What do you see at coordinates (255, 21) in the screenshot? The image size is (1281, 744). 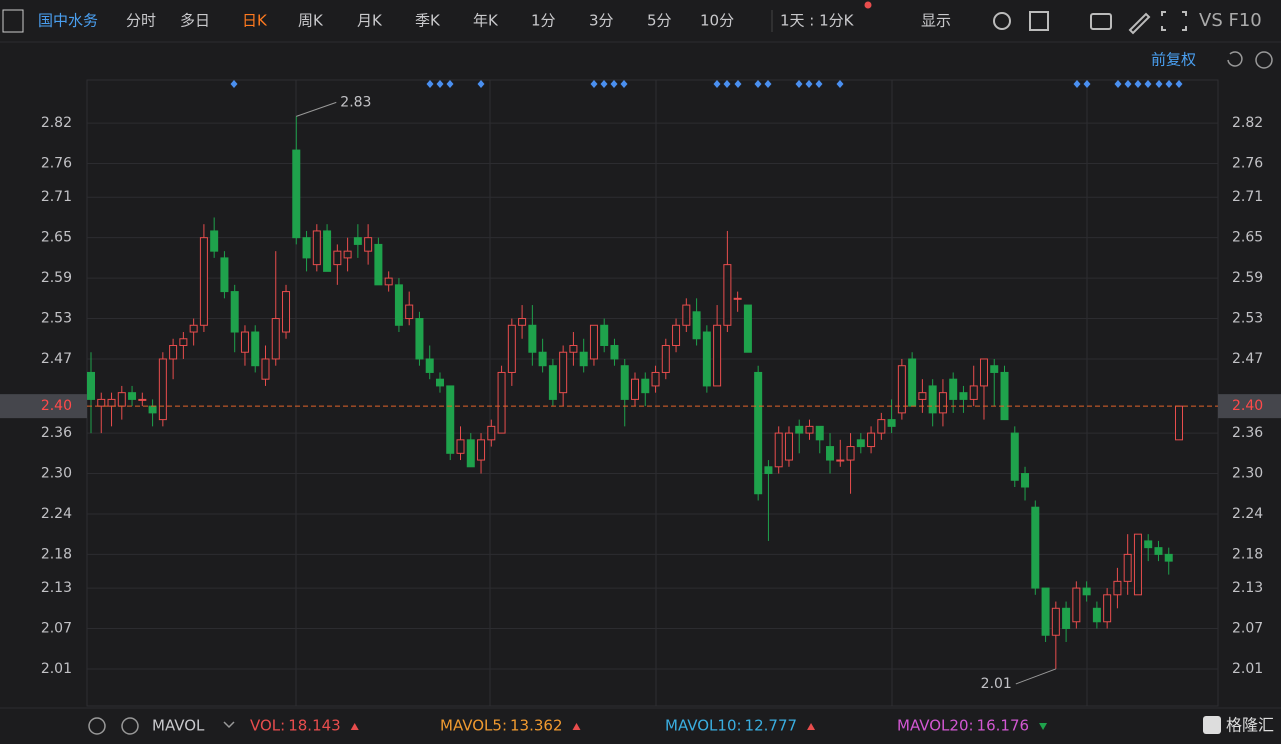 I see `tab: 日K` at bounding box center [255, 21].